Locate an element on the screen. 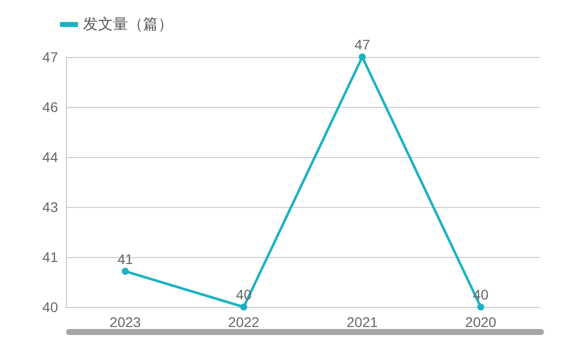  x-tick-label: 2021 is located at coordinates (362, 322).